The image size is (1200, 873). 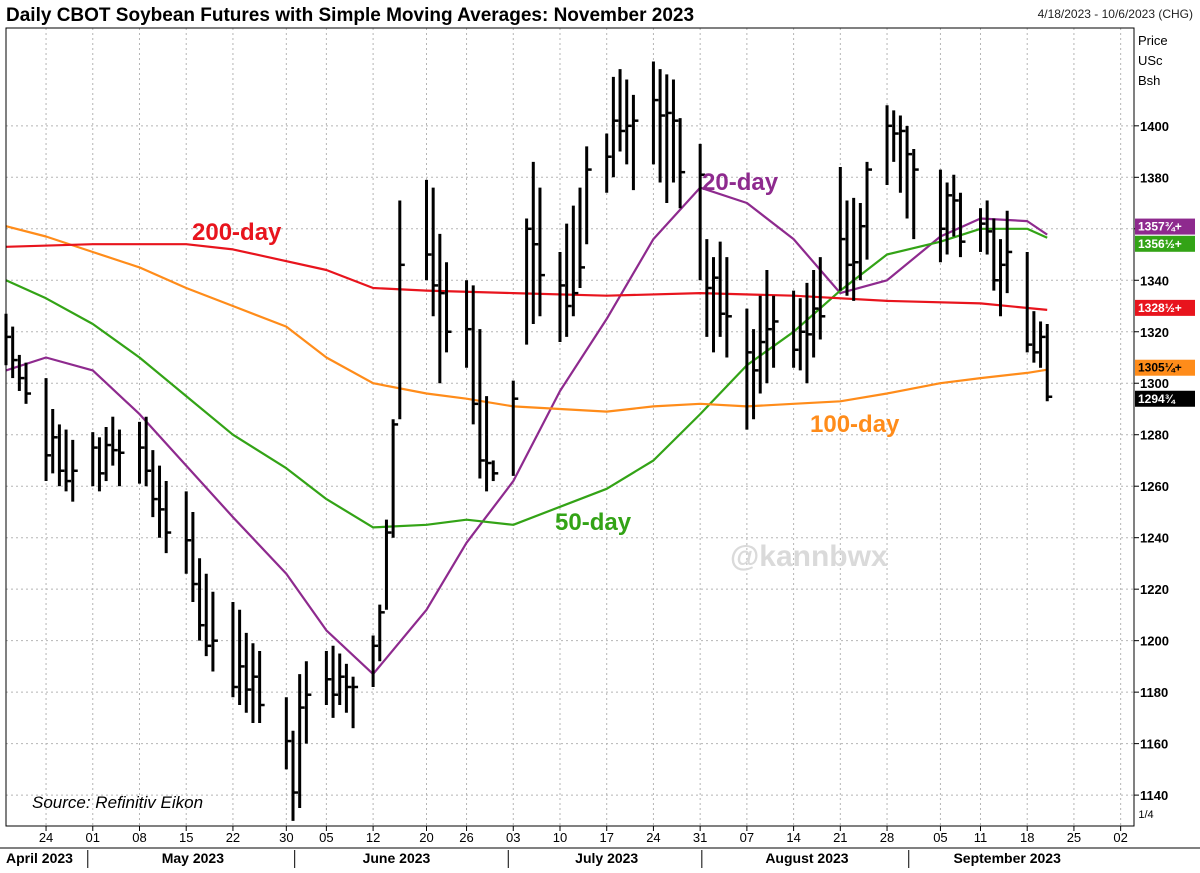 What do you see at coordinates (1115, 14) in the screenshot?
I see `date-range-label: 4/18/2023 - 10/6/2023 (CHG)` at bounding box center [1115, 14].